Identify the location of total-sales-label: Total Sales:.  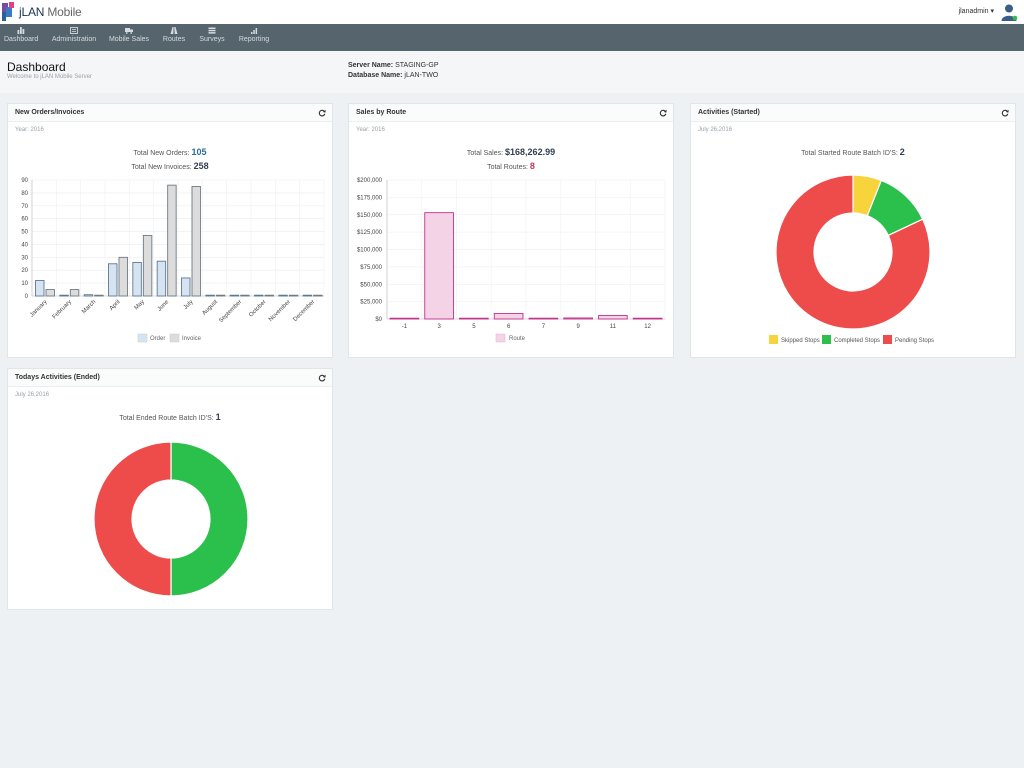
(485, 153).